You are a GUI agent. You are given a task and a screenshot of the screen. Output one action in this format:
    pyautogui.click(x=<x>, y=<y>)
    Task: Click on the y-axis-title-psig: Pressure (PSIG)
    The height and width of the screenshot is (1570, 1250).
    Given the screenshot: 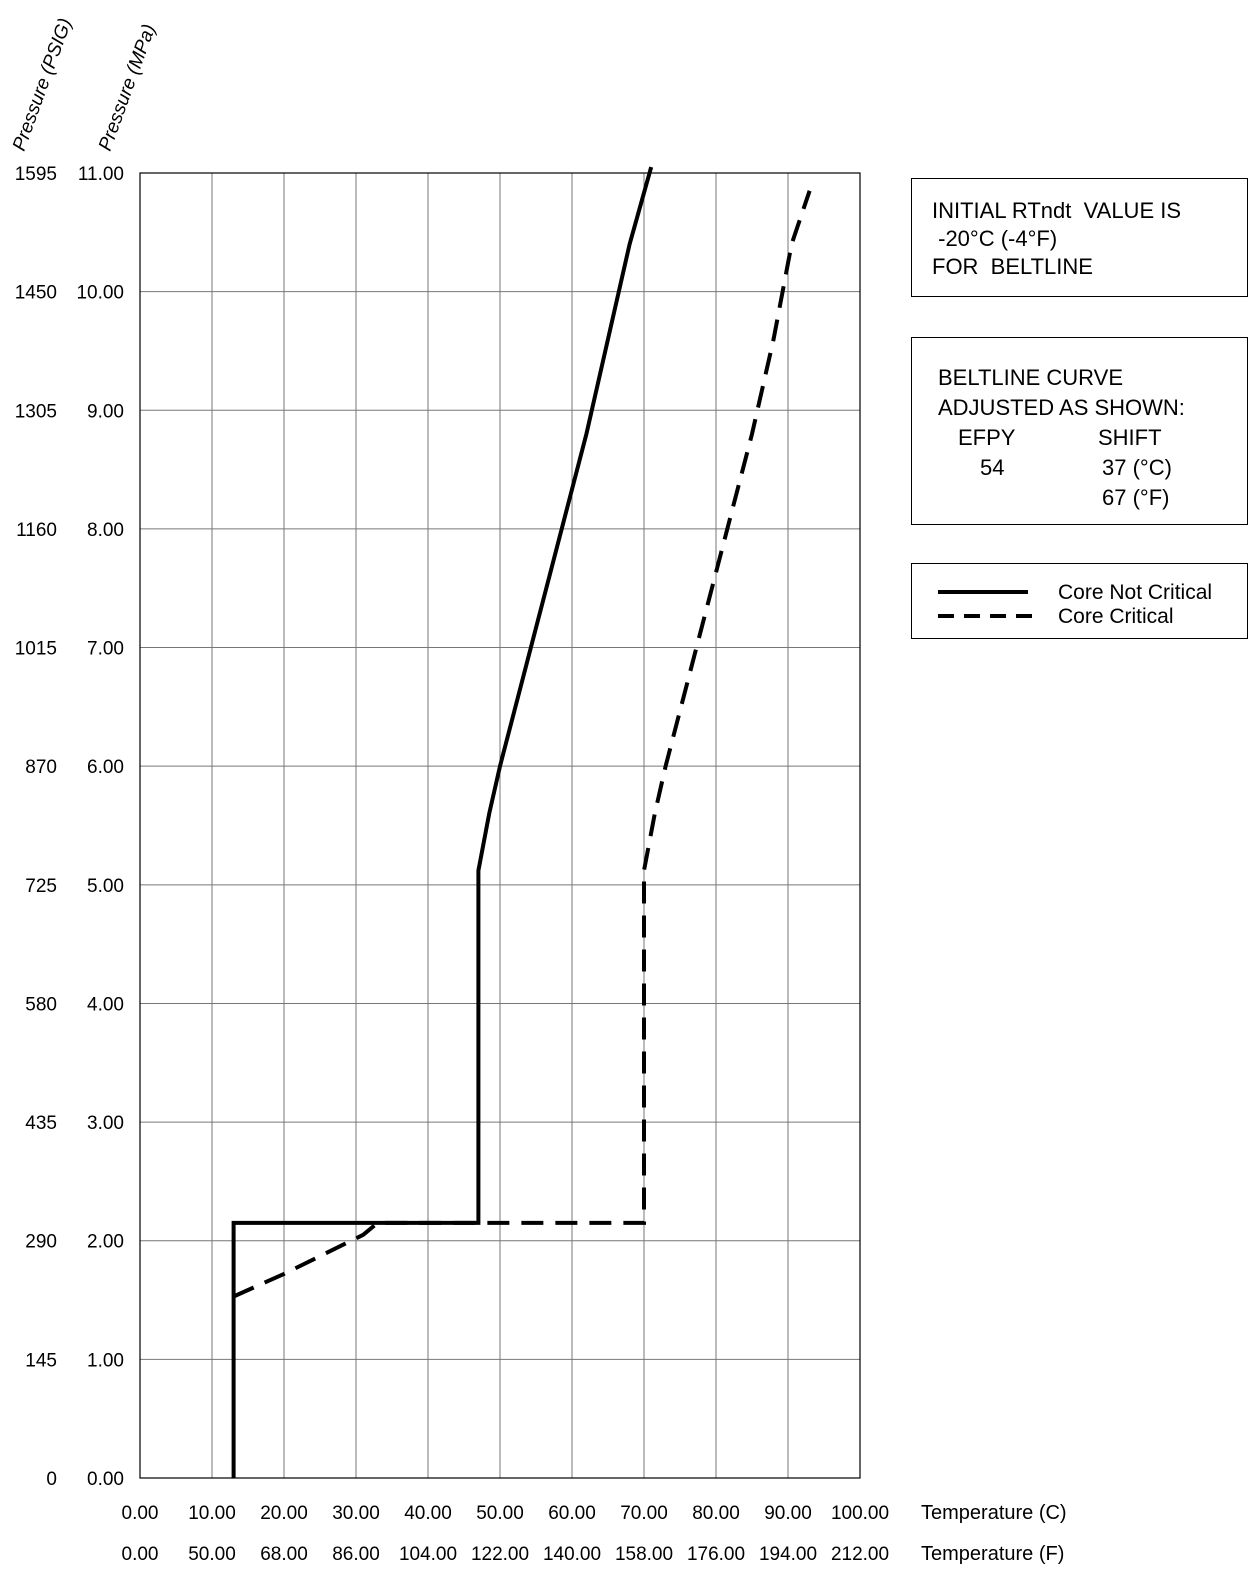 What is the action you would take?
    pyautogui.click(x=42, y=85)
    